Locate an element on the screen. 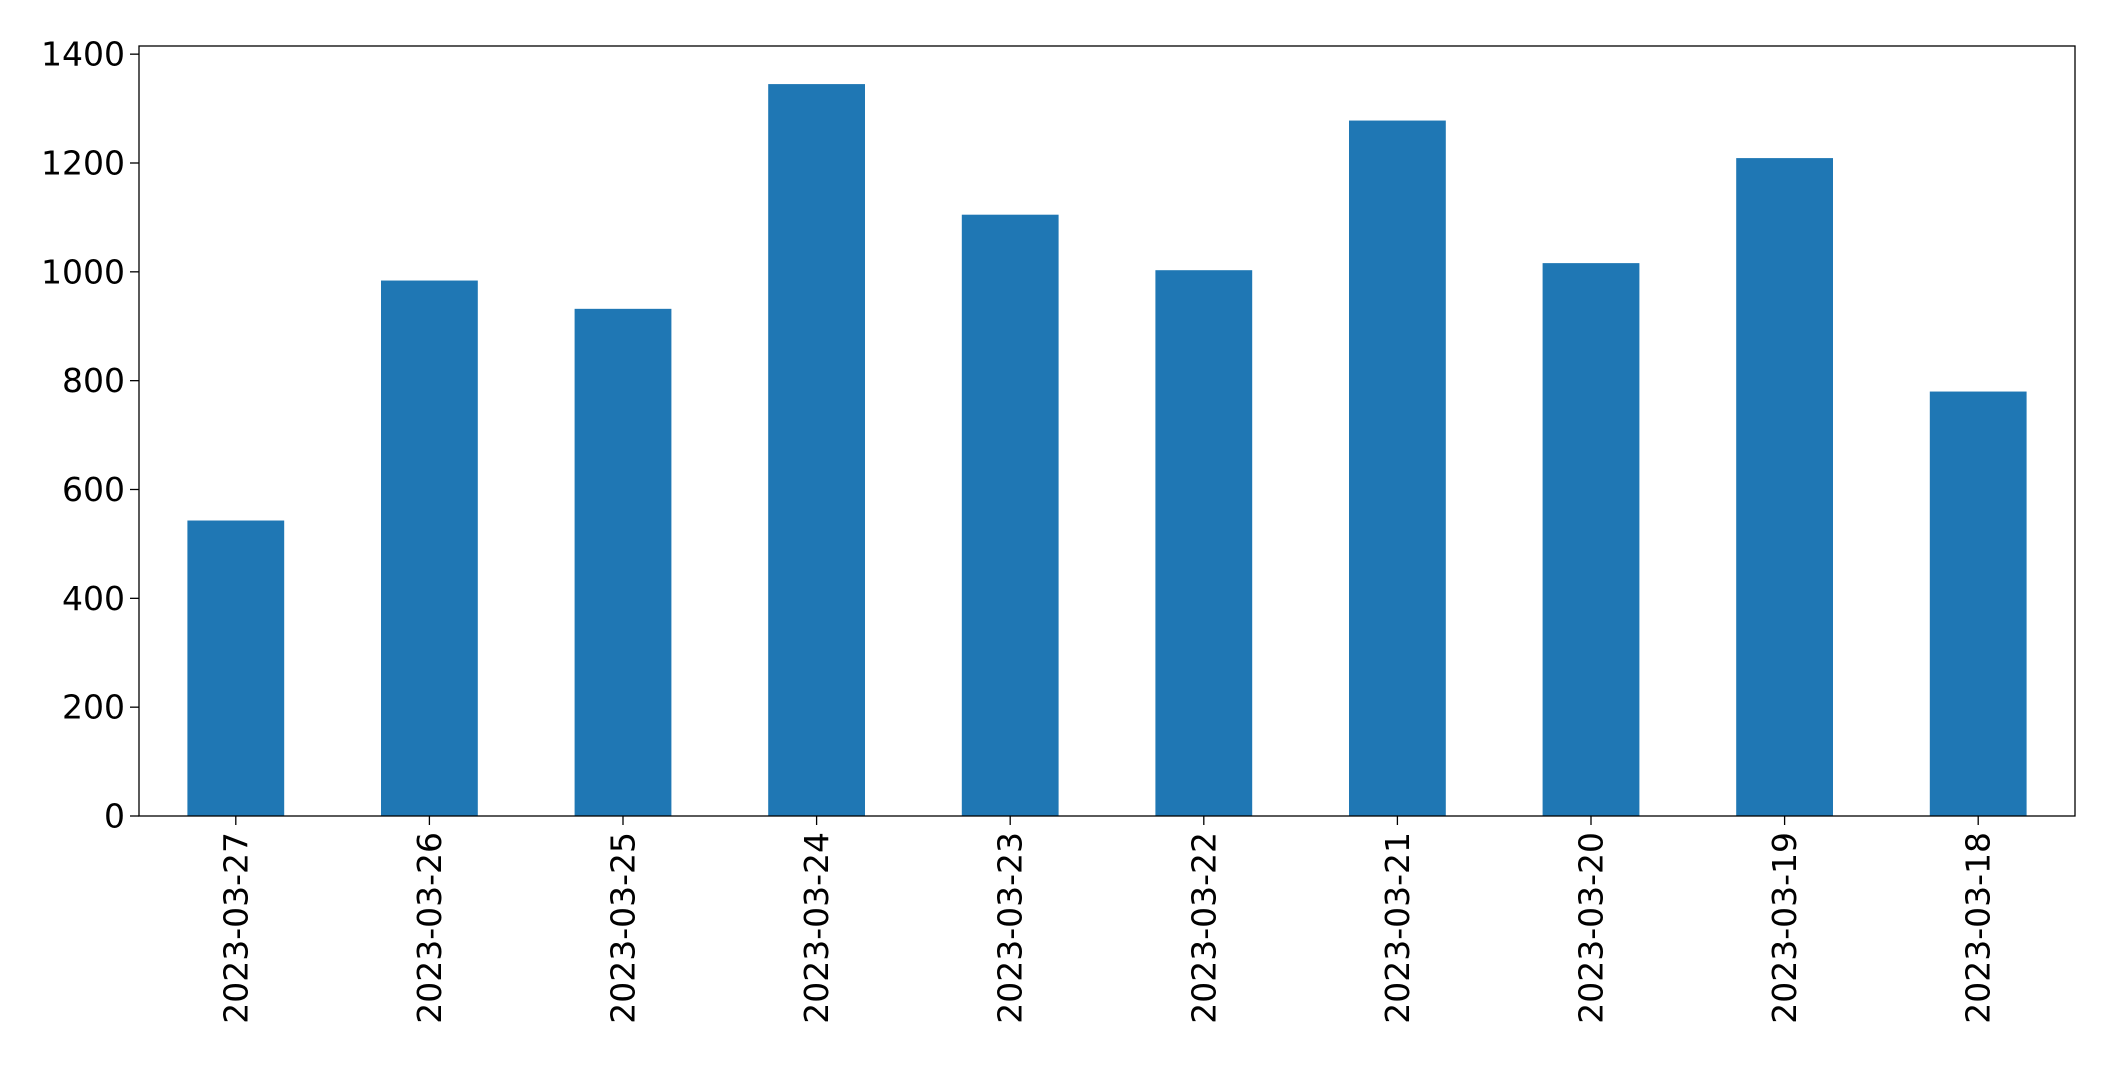  y-tick-label: 800 is located at coordinates (93, 380).